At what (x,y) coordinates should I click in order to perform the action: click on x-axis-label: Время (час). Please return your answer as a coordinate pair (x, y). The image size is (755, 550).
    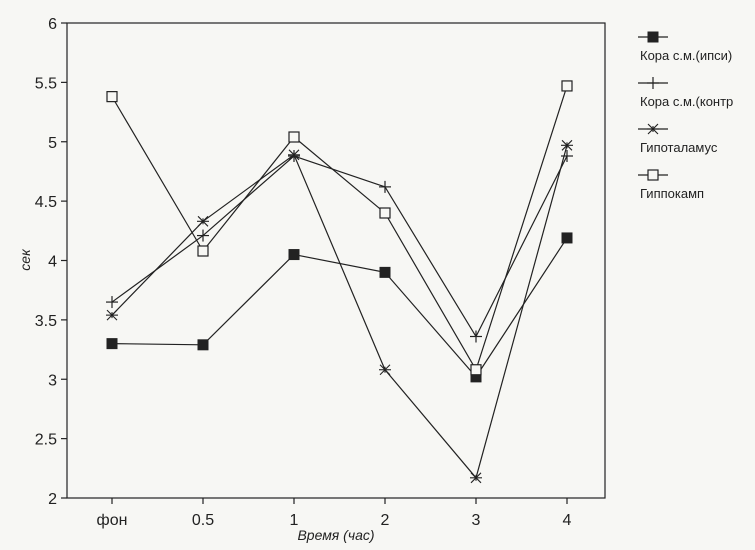
    Looking at the image, I should click on (335, 535).